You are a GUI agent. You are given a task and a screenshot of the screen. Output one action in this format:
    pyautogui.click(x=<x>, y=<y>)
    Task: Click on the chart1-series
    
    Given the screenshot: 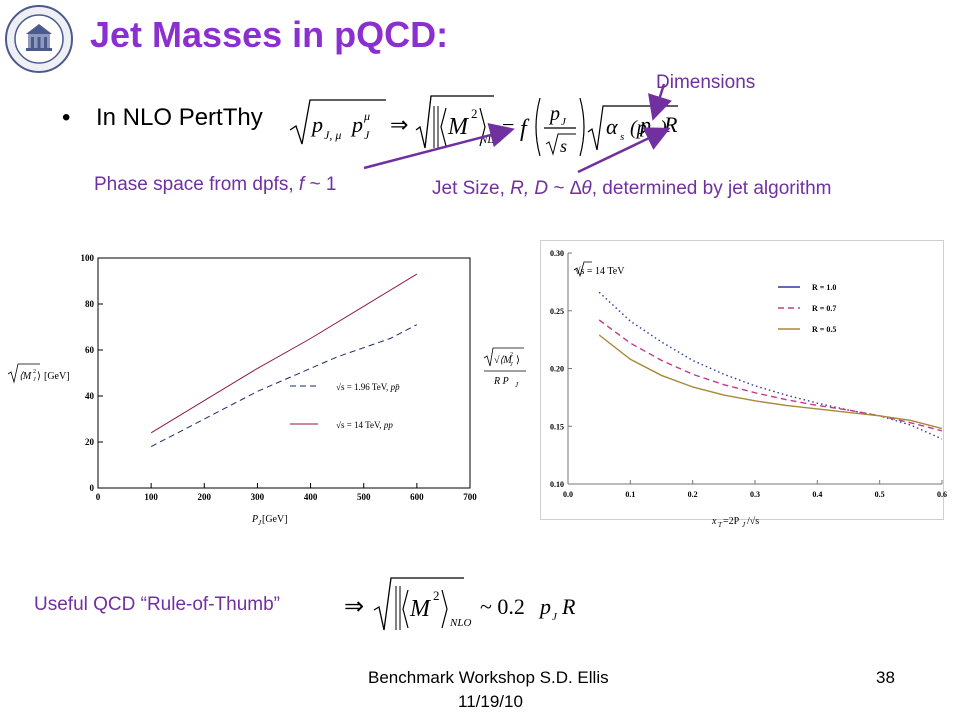 What is the action you would take?
    pyautogui.click(x=284, y=360)
    